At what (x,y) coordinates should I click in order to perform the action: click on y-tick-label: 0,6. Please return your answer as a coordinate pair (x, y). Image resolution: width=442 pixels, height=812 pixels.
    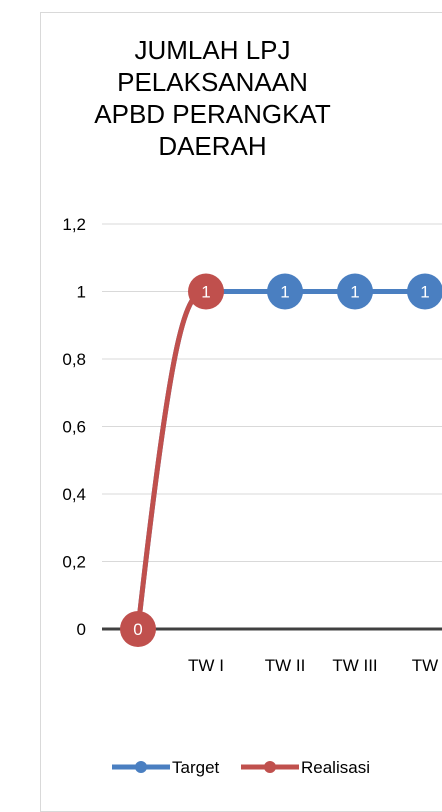
    Looking at the image, I should click on (74, 427).